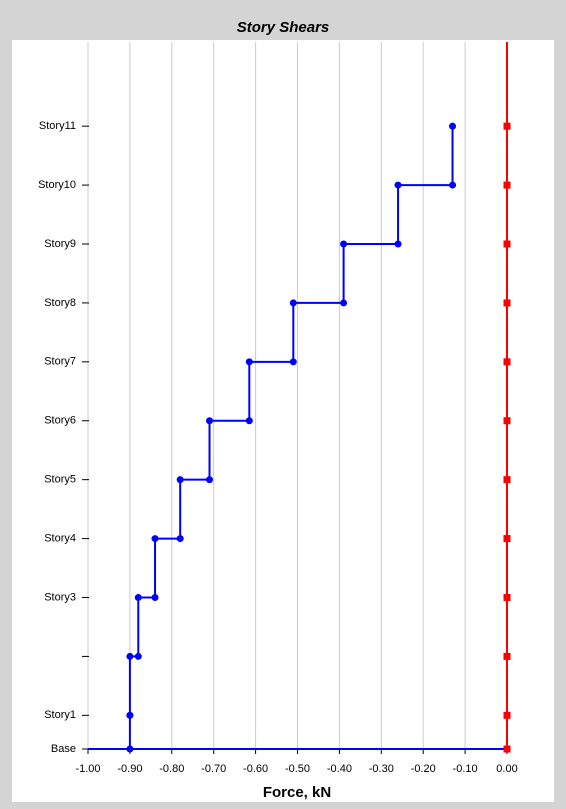  I want to click on y-tick-label: Story3, so click(60, 597).